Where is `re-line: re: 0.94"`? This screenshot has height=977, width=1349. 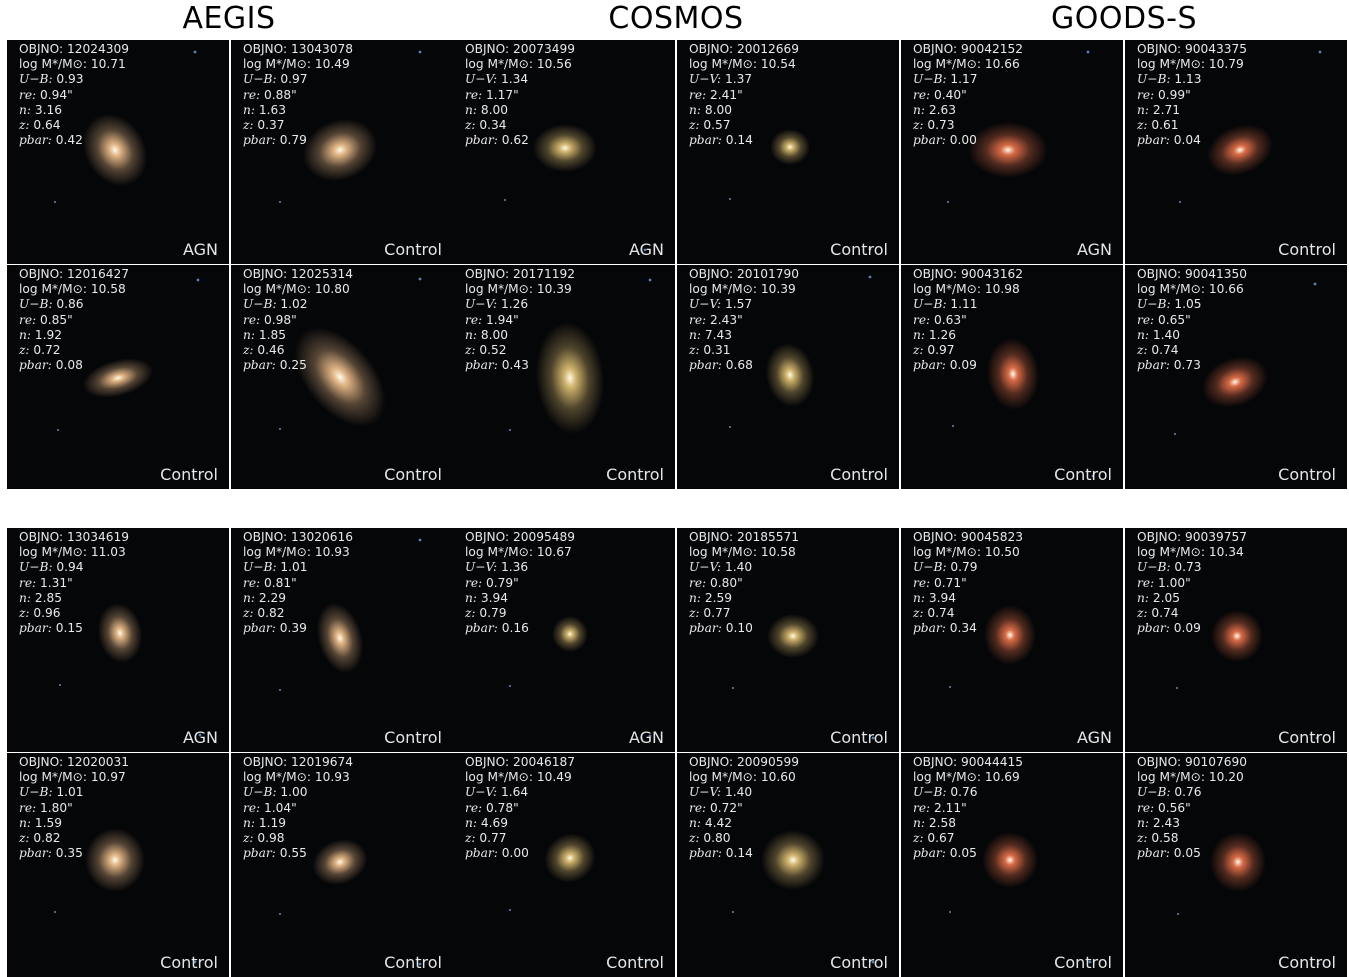
re-line: re: 0.94" is located at coordinates (74, 95).